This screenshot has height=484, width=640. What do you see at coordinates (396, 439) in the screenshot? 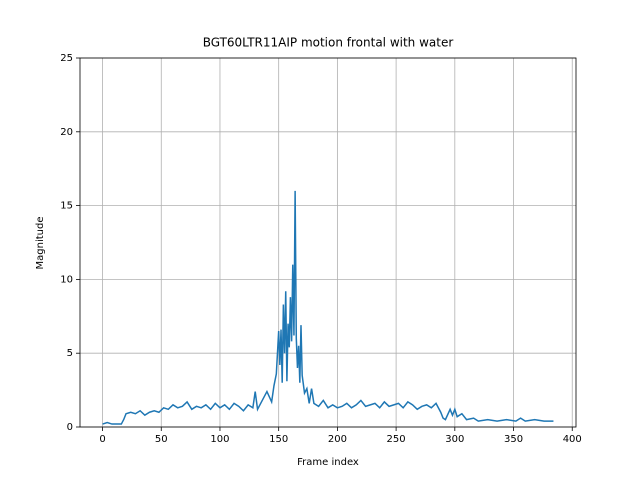
I see `x-tick-label: 250` at bounding box center [396, 439].